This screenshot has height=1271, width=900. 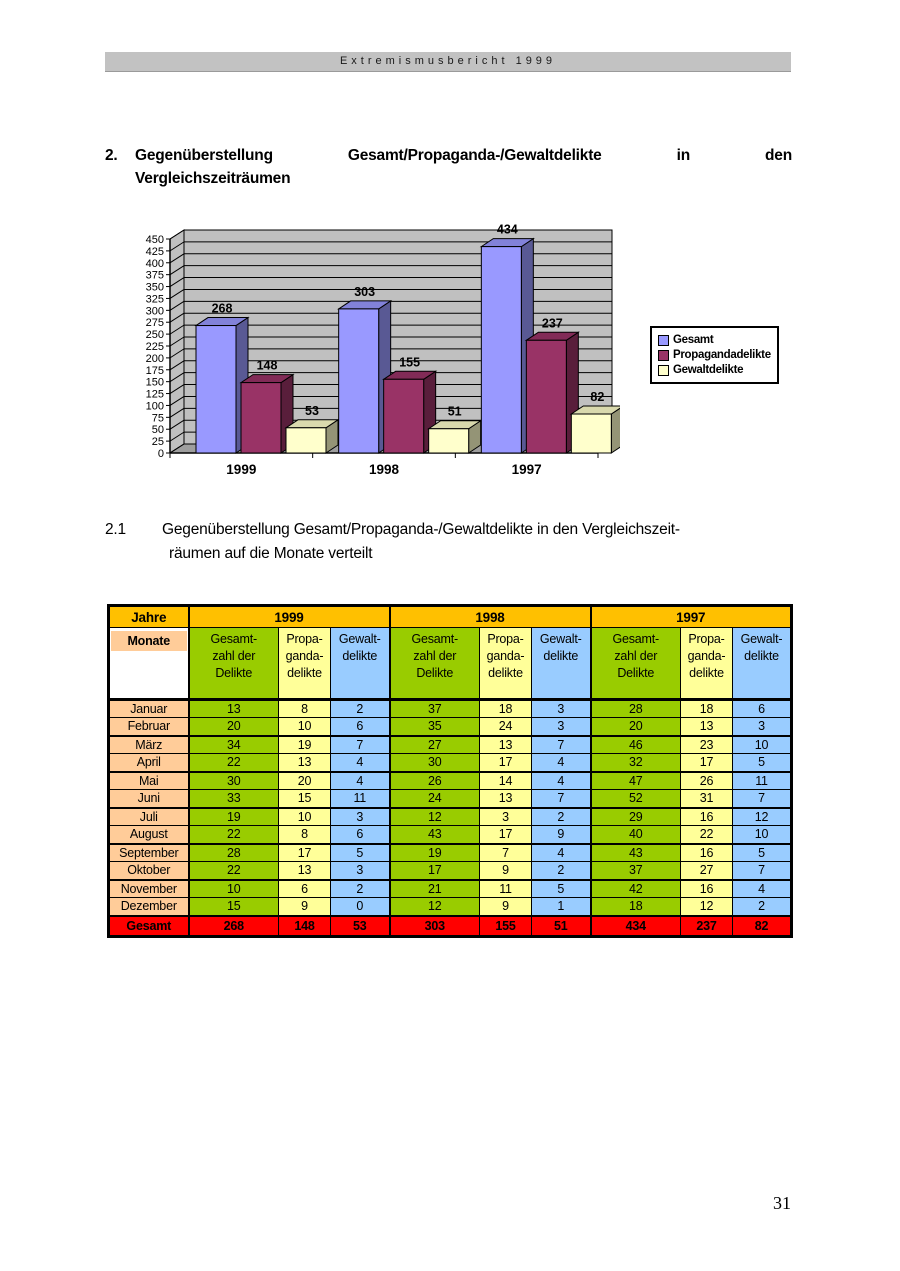 I want to click on value-cell: 46, so click(x=635, y=744).